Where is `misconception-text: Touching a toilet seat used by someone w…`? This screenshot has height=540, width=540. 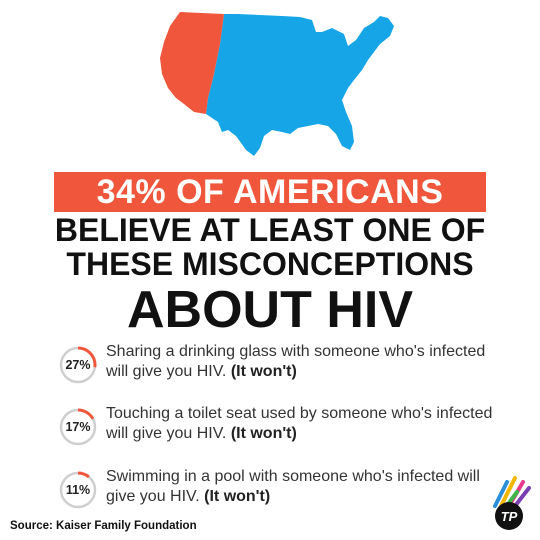
misconception-text: Touching a toilet seat used by someone w… is located at coordinates (306, 424).